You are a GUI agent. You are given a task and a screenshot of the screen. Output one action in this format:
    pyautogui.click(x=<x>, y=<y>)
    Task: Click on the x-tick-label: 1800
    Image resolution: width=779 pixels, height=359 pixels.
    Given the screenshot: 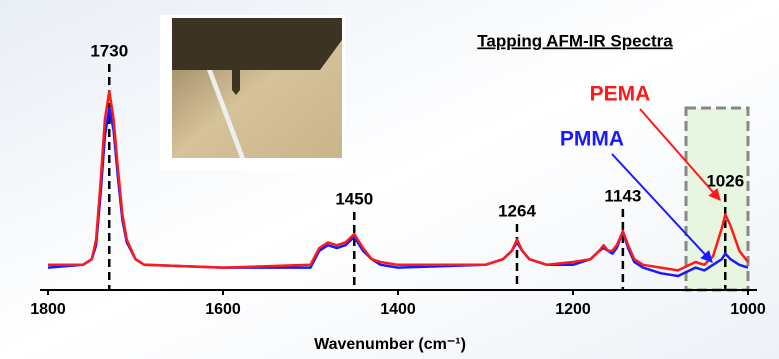 What is the action you would take?
    pyautogui.click(x=48, y=309)
    